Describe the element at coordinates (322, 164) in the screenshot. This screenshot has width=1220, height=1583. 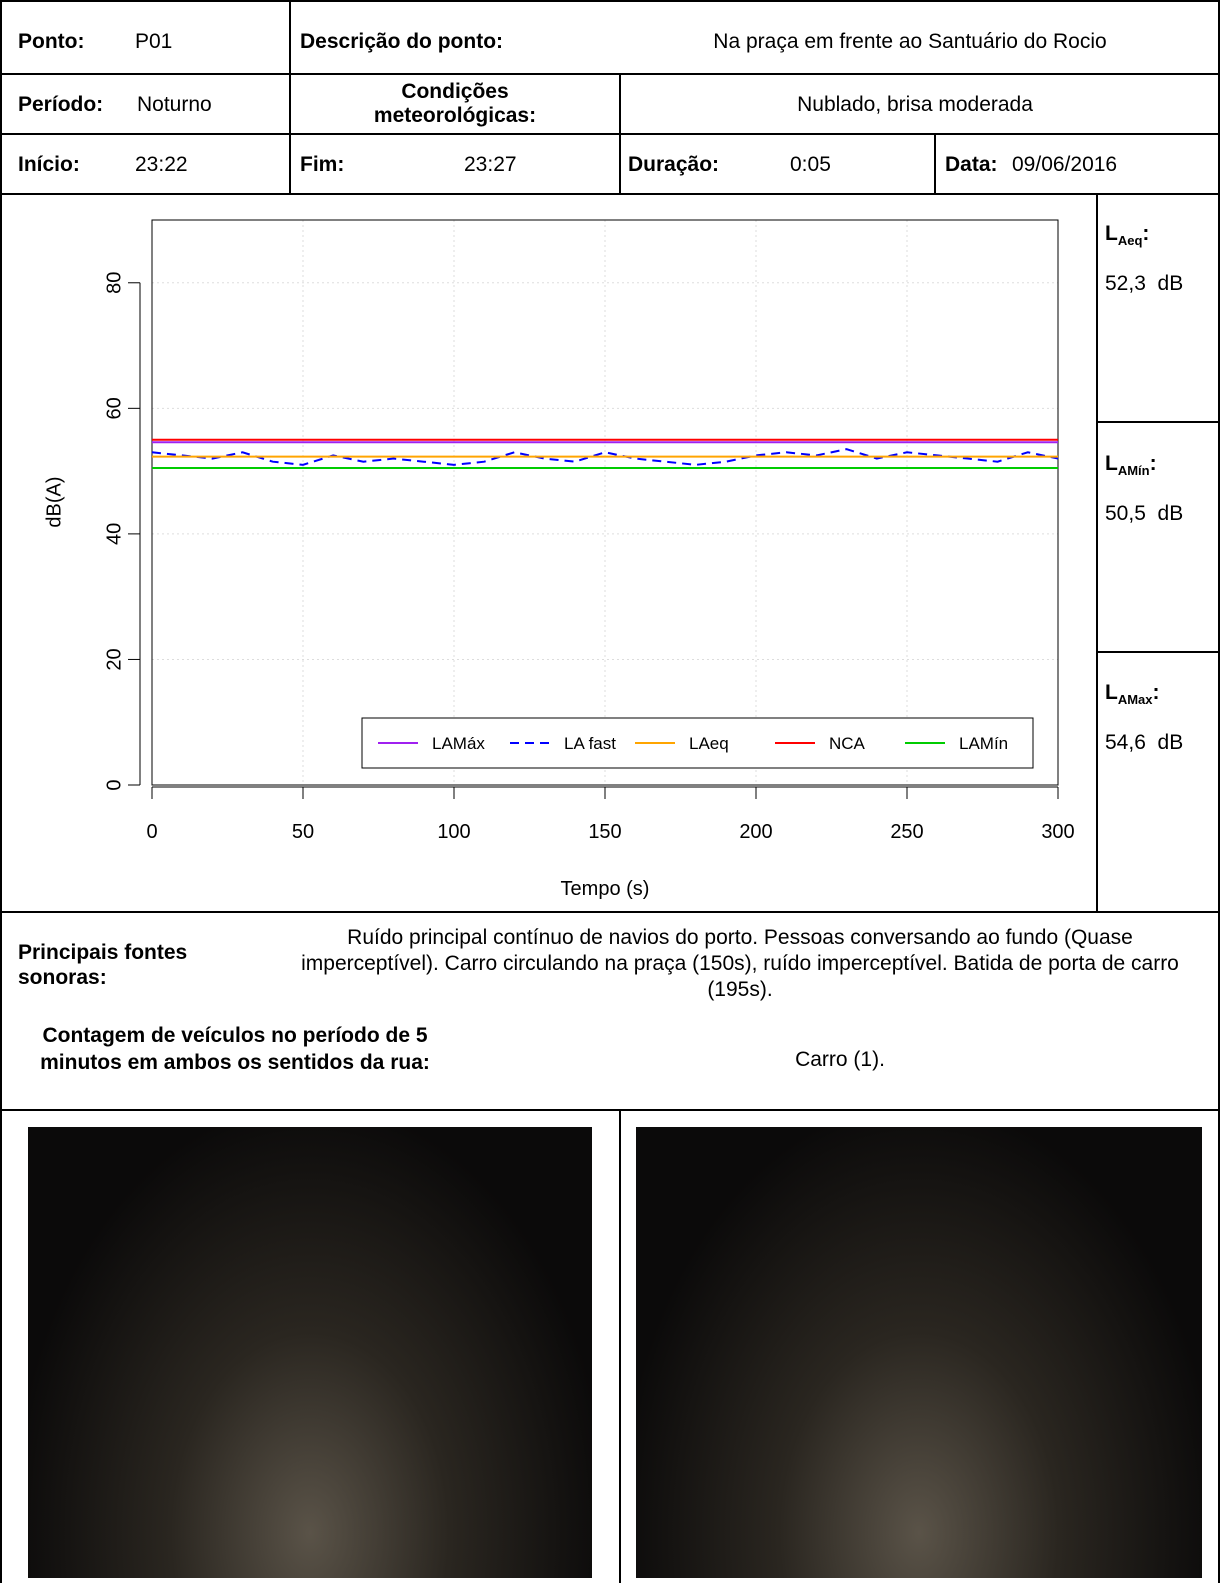
I see `label: Fim:` at that location.